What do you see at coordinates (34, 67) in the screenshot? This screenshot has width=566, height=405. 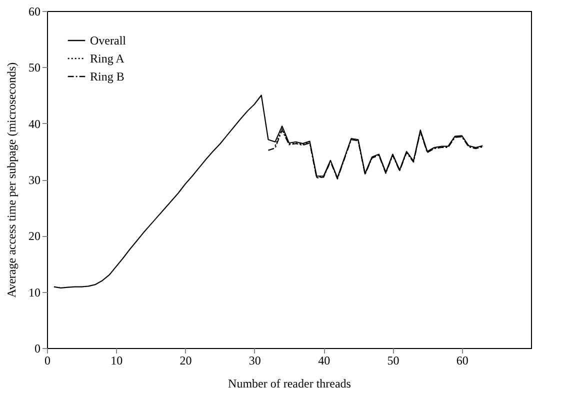 I see `y-tick-label: 50` at bounding box center [34, 67].